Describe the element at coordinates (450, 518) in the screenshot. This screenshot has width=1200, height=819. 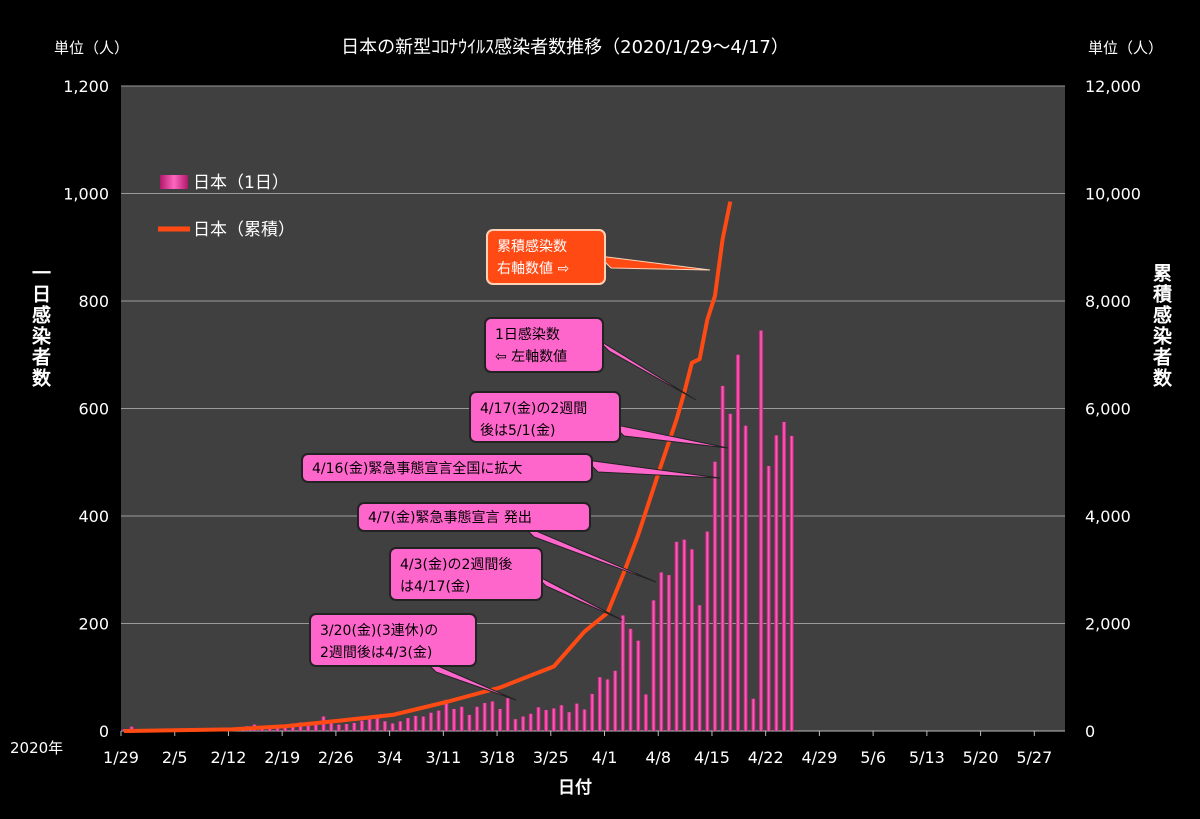
I see `callout-text: 4/7(金)緊急事態宣言 発出` at that location.